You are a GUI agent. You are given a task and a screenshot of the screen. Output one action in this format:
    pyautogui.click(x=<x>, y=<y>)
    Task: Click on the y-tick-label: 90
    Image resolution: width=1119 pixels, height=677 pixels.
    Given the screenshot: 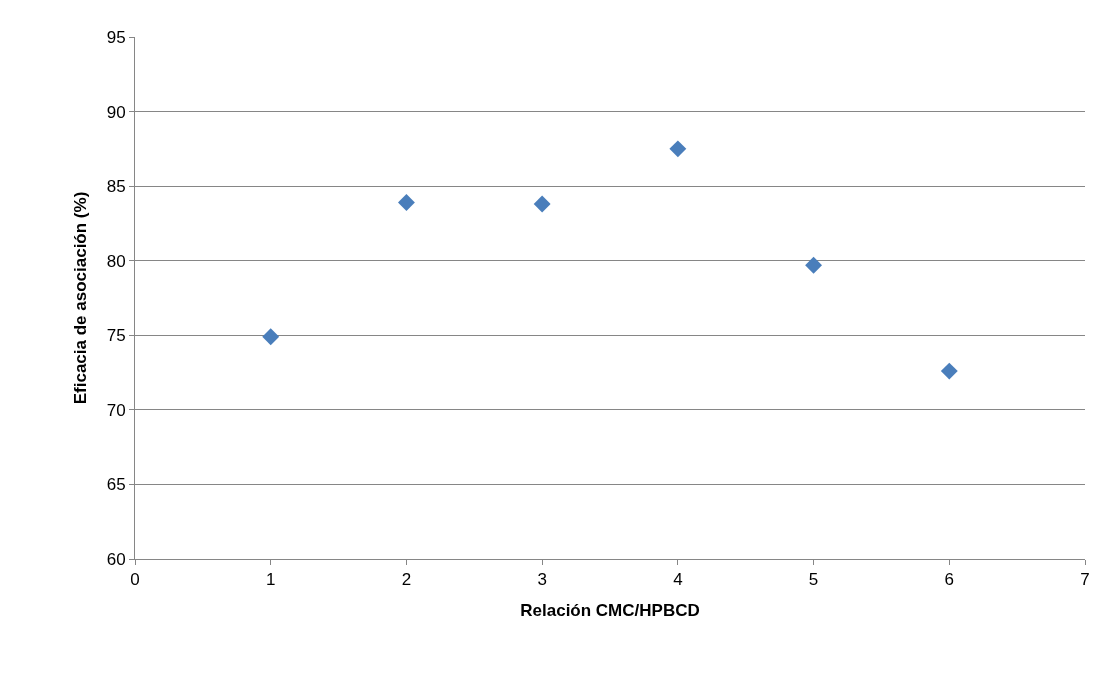 What is the action you would take?
    pyautogui.click(x=116, y=112)
    